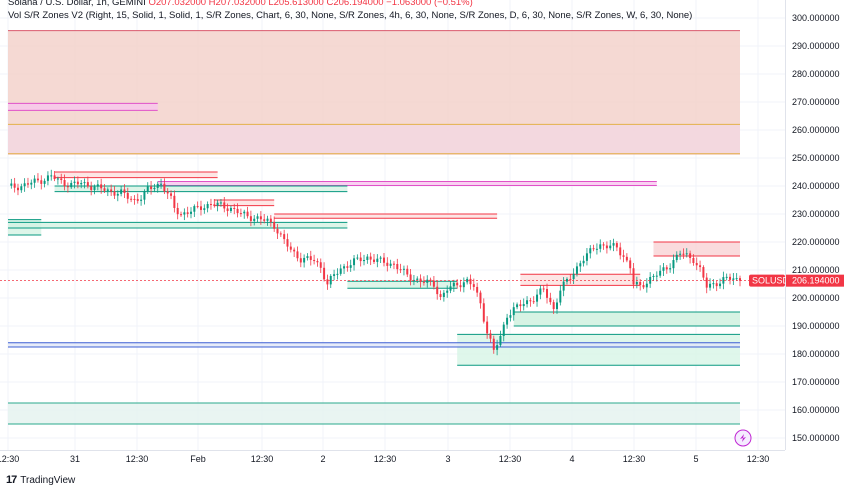 The height and width of the screenshot is (490, 852). Describe the element at coordinates (571, 459) in the screenshot. I see `x-tick-label: 4` at that location.